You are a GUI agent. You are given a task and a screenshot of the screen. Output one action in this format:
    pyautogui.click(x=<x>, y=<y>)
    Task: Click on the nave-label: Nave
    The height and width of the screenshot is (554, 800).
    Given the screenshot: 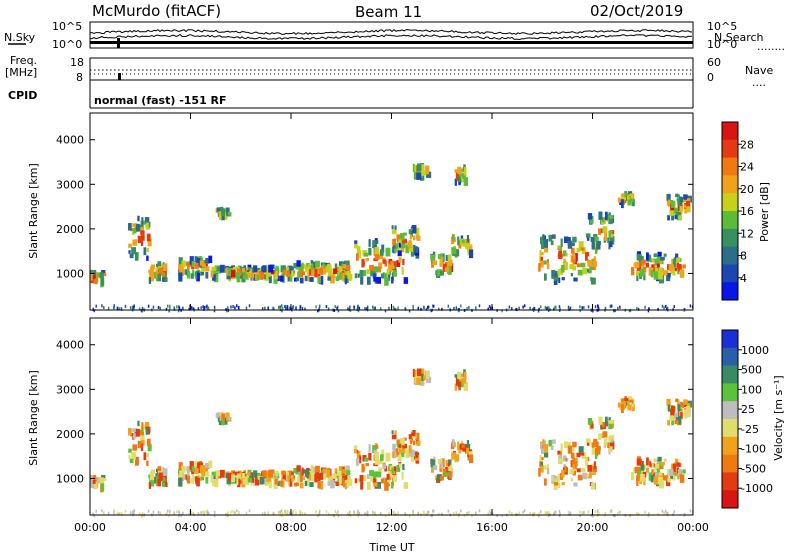 What is the action you would take?
    pyautogui.click(x=759, y=70)
    